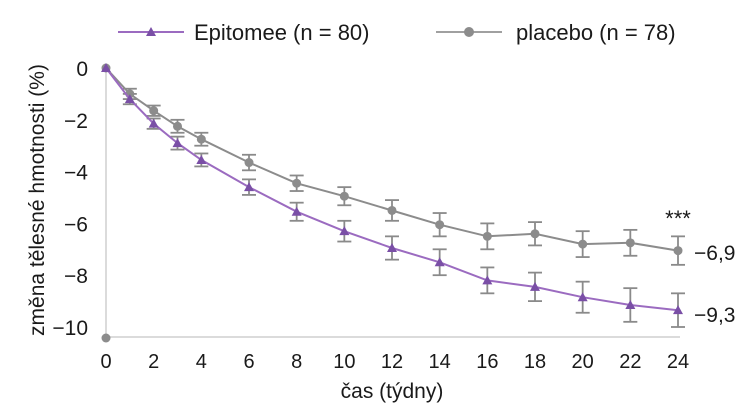 The height and width of the screenshot is (409, 744). Describe the element at coordinates (440, 362) in the screenshot. I see `x-tick-label: 14` at that location.